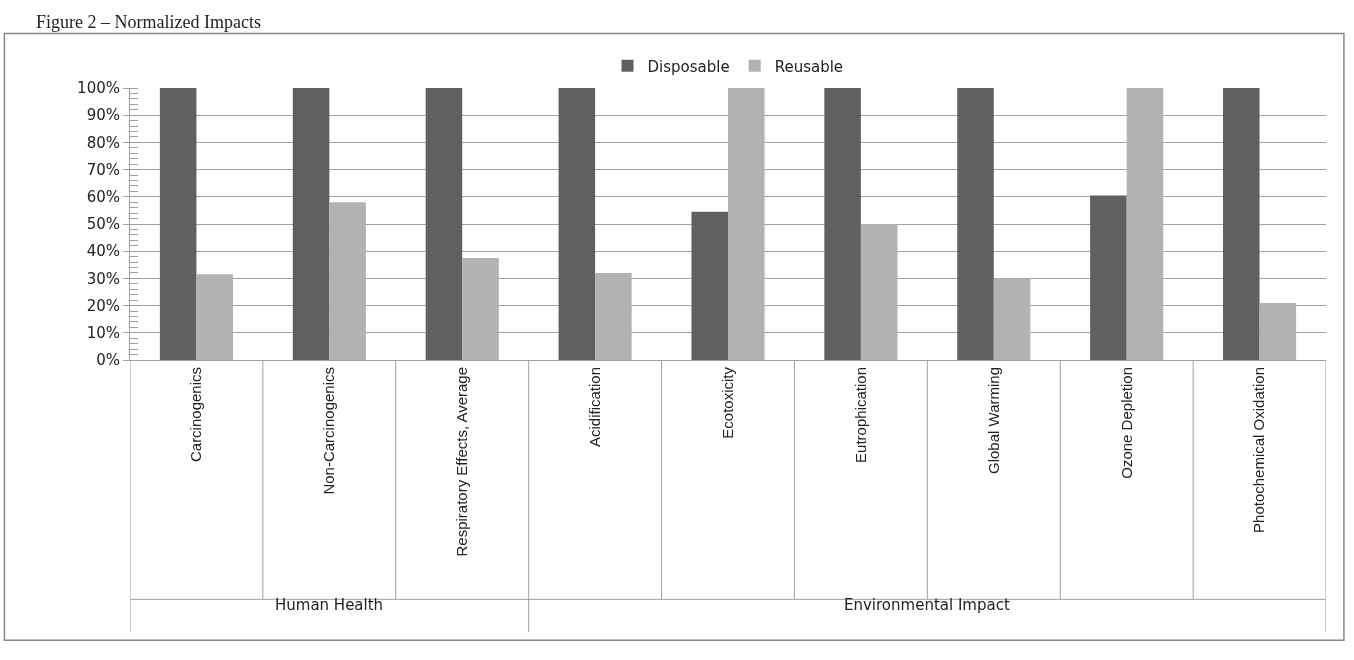  I want to click on y-tick-label: 50%, so click(103, 224).